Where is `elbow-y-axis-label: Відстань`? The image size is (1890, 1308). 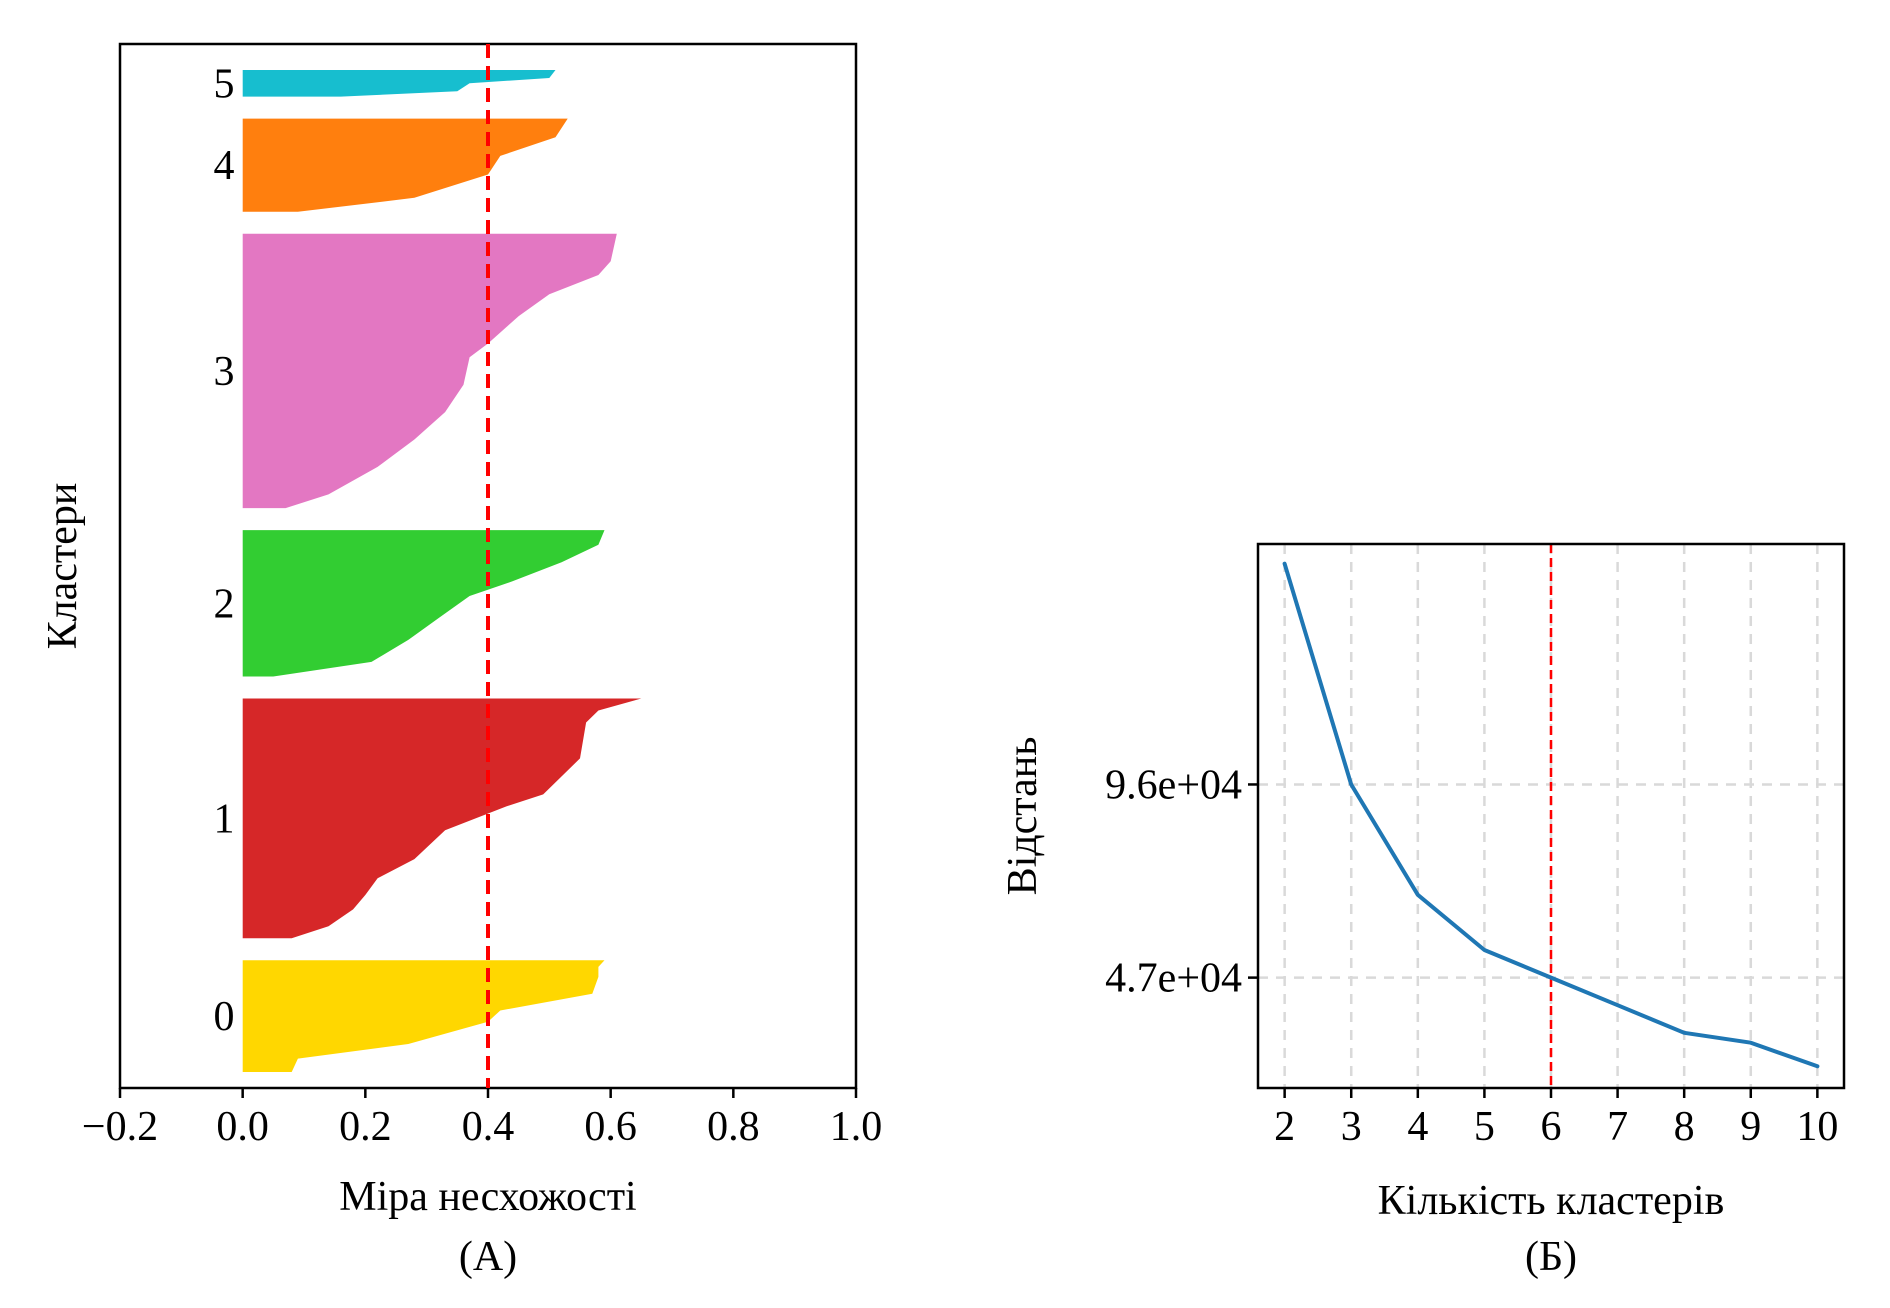 elbow-y-axis-label: Відстань is located at coordinates (1023, 816).